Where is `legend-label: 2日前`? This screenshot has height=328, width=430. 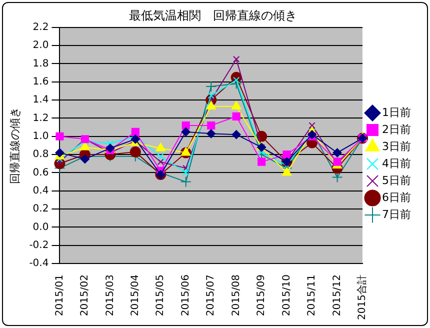
legend-label: 2日前 is located at coordinates (396, 129).